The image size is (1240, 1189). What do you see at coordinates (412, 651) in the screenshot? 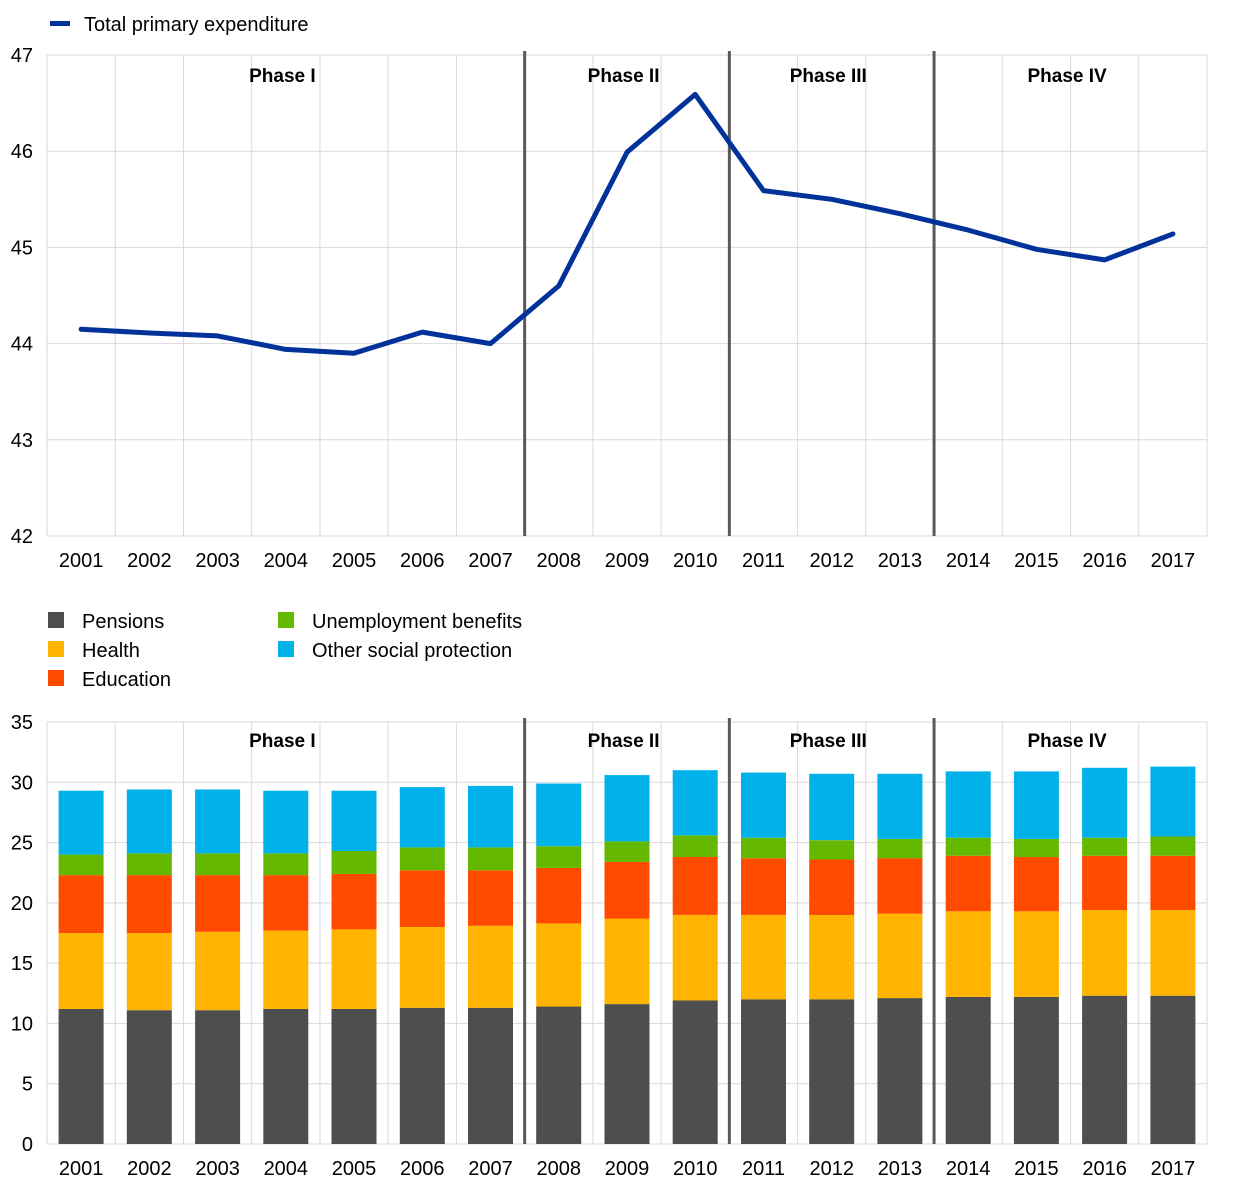
I see `legend-label-other-social-protection: Other social protection` at bounding box center [412, 651].